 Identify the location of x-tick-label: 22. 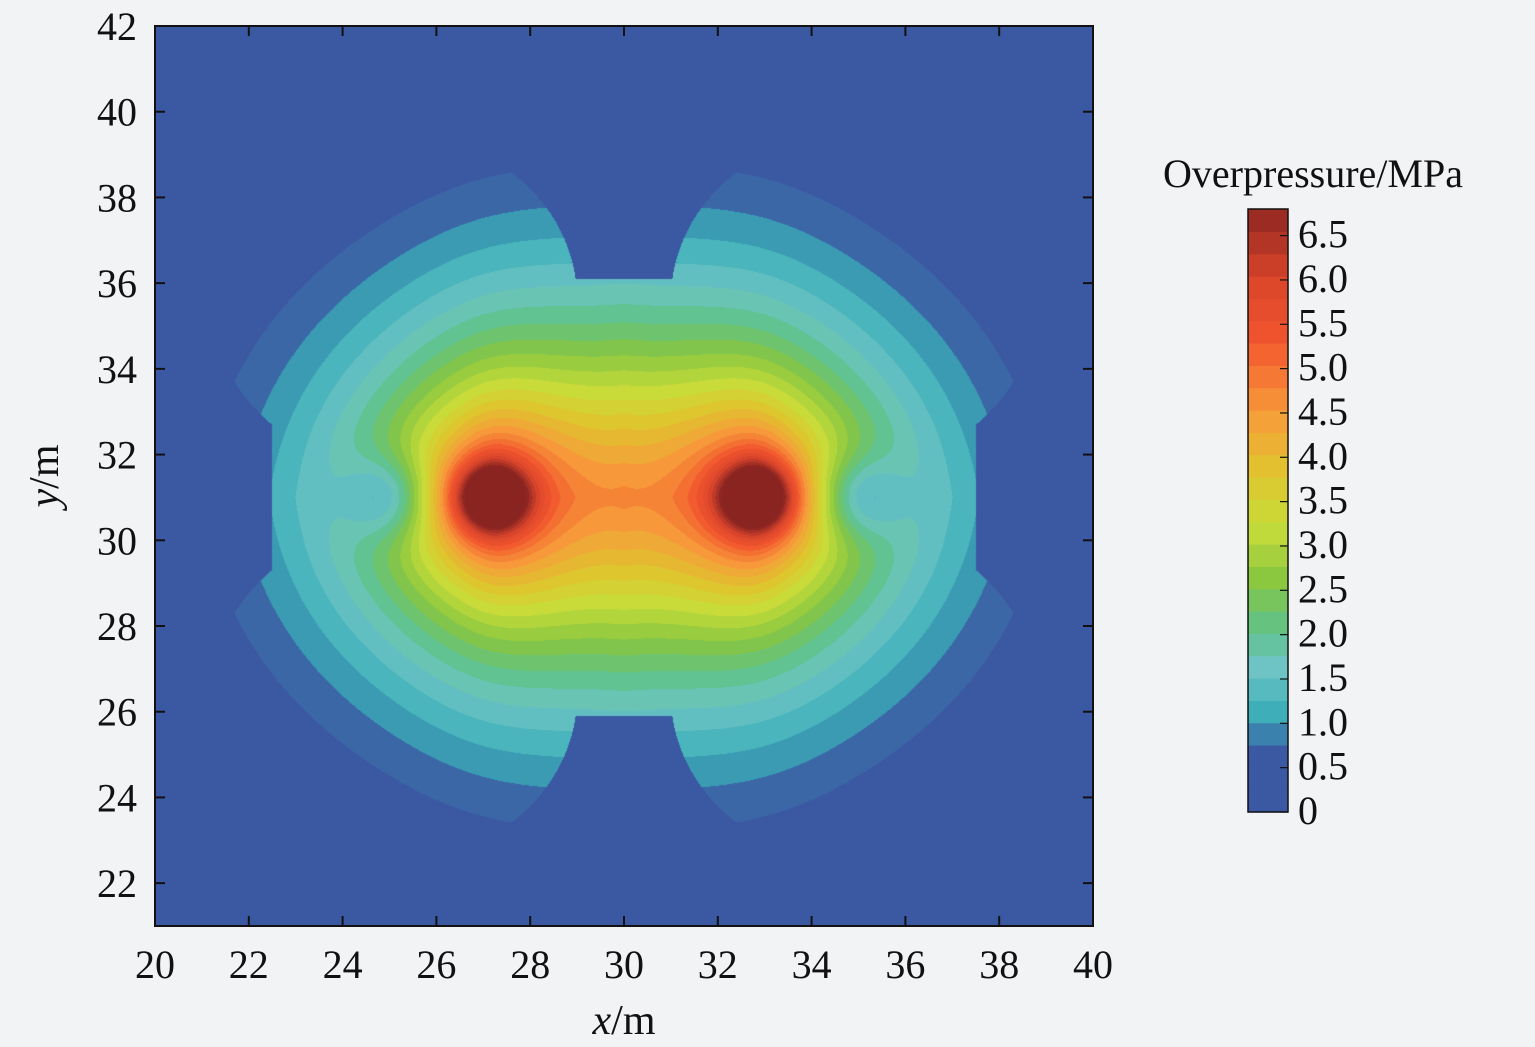
(249, 964).